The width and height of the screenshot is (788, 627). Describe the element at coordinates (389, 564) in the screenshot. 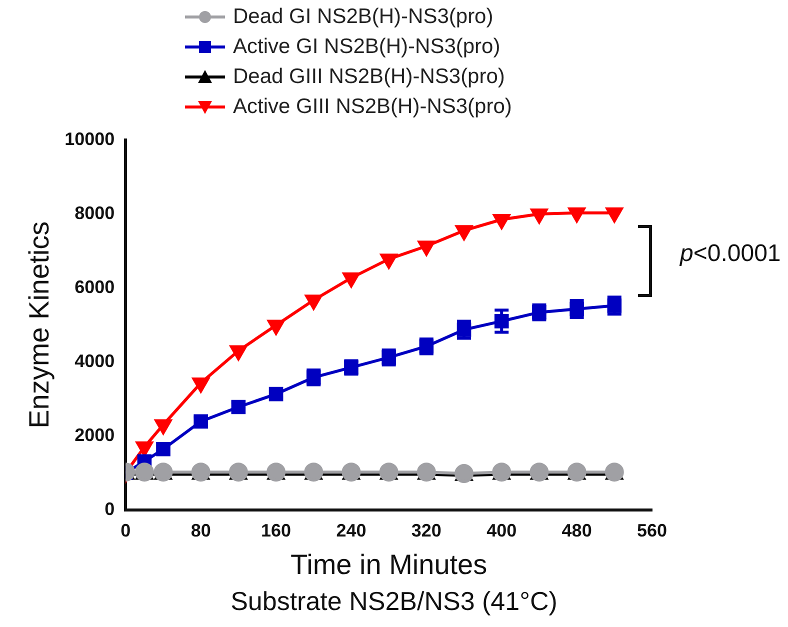

I see `x-axis-title: Time in Minutes` at that location.